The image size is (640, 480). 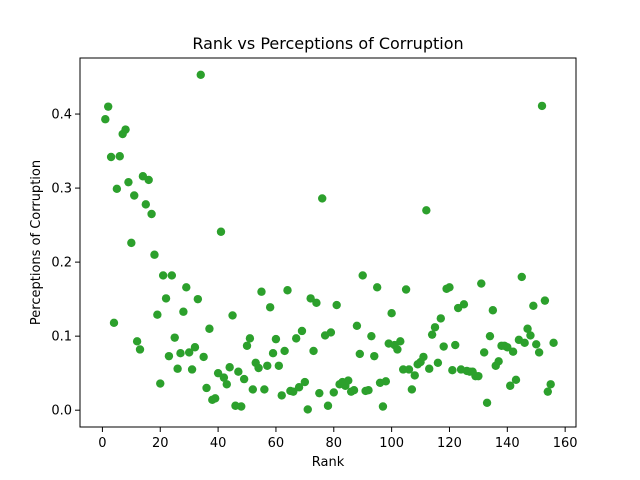 I want to click on x-tick-label: 0, so click(x=102, y=443).